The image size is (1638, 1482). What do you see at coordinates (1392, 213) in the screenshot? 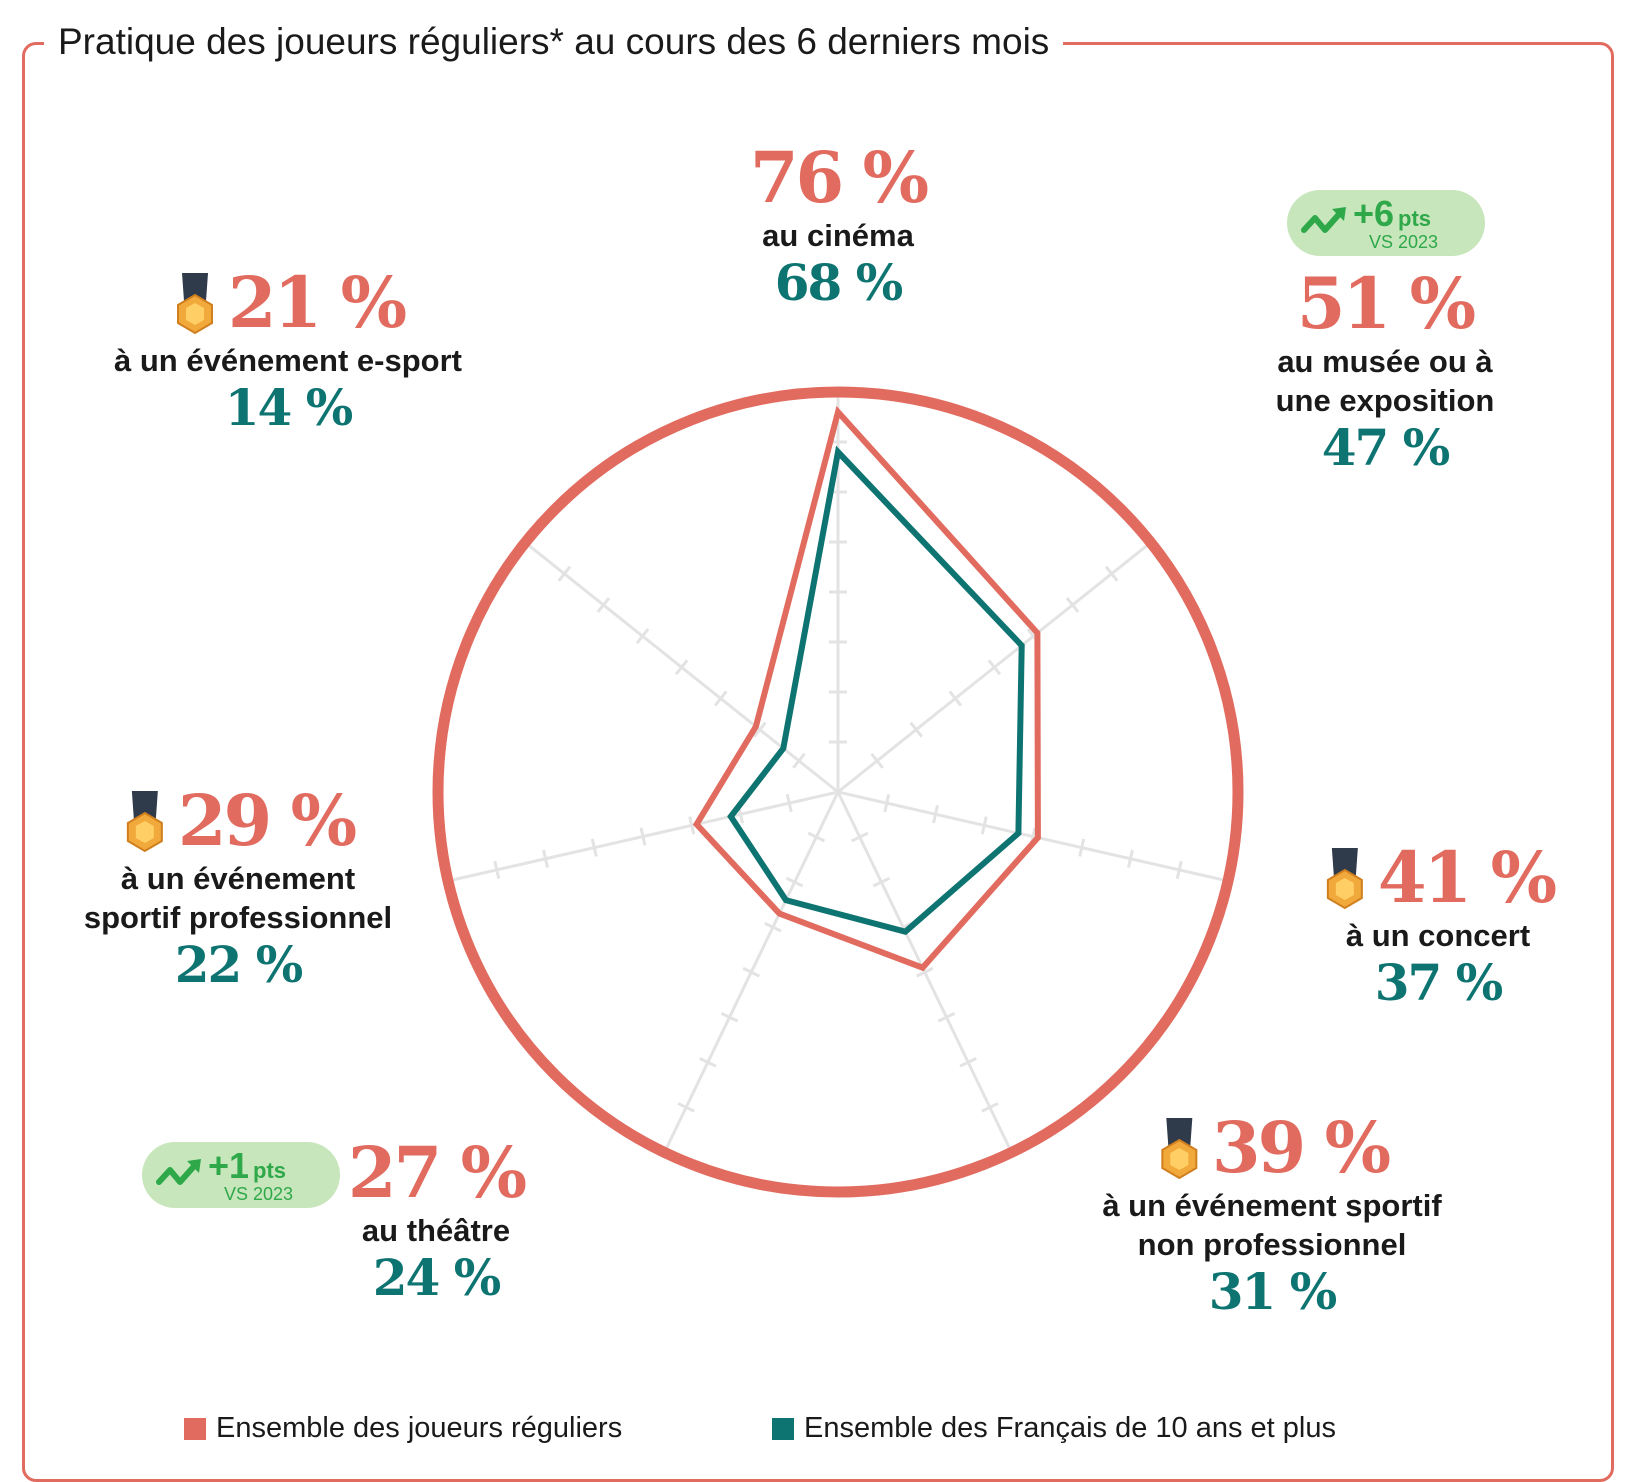
I see `trend-value: +6 pts` at bounding box center [1392, 213].